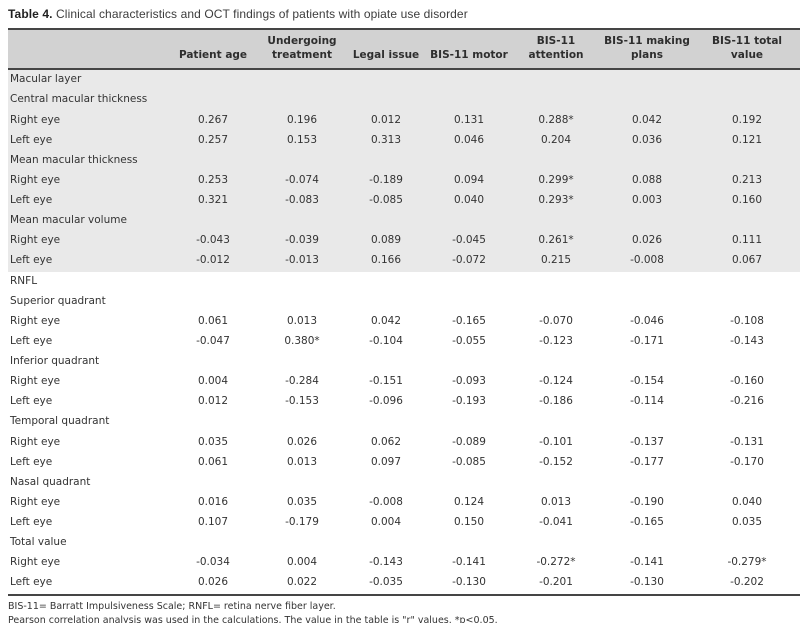 This screenshot has height=623, width=808. I want to click on value-cell-undergoing-treatment: 0.196, so click(302, 120).